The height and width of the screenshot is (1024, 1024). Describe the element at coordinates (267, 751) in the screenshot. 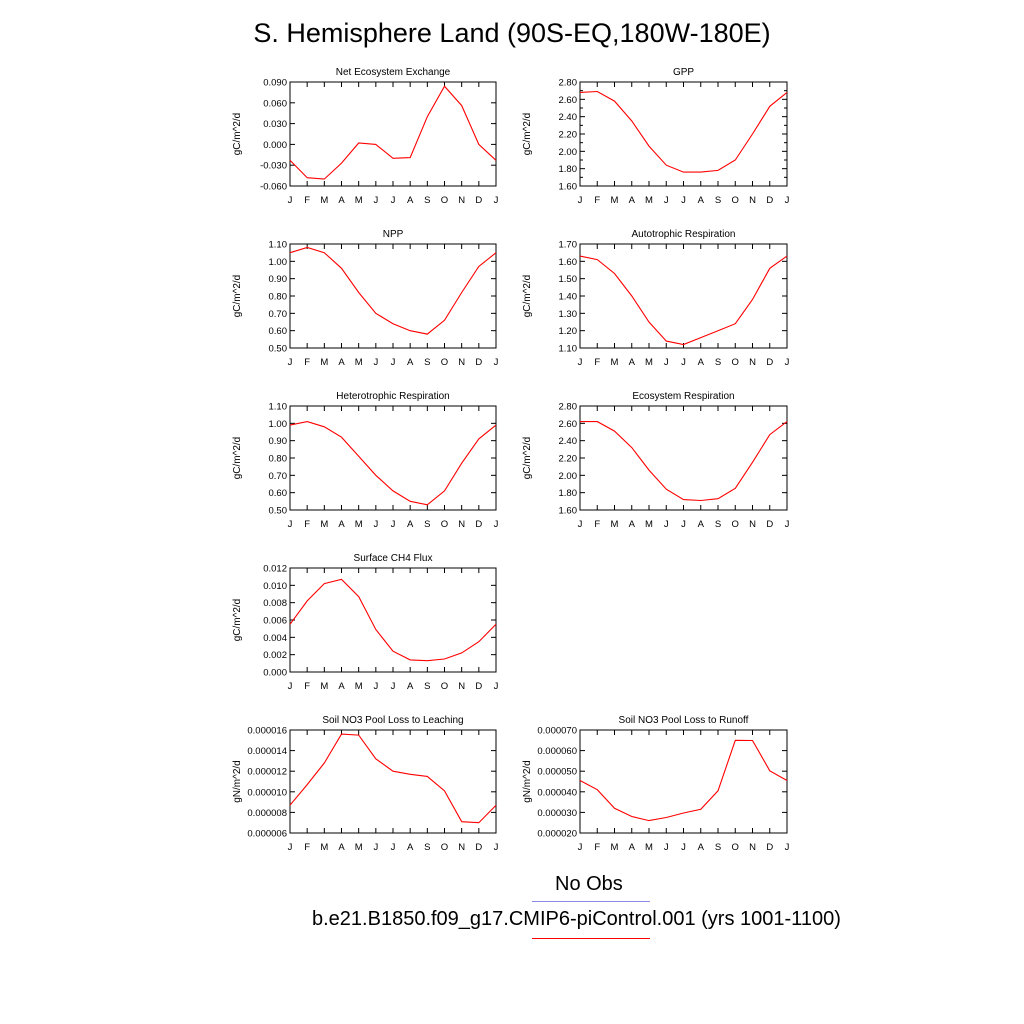

I see `y-tick-label: 0.000014` at that location.